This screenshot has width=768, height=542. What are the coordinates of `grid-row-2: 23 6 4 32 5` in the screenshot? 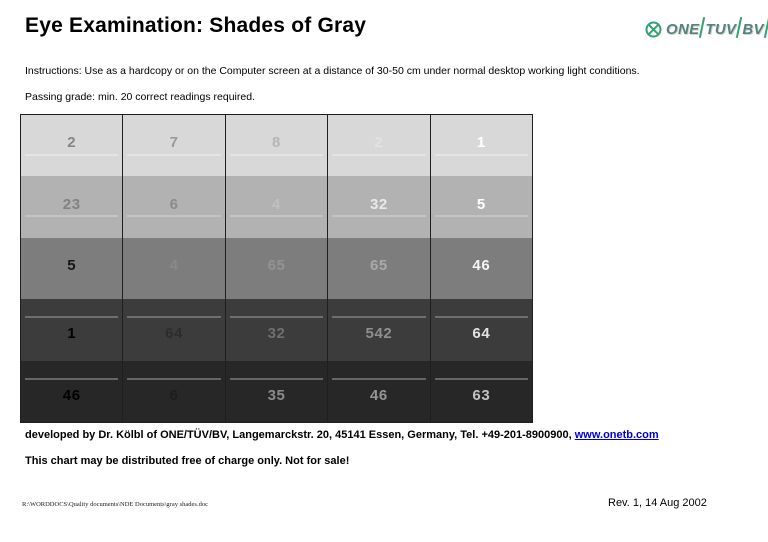 It's located at (276, 207).